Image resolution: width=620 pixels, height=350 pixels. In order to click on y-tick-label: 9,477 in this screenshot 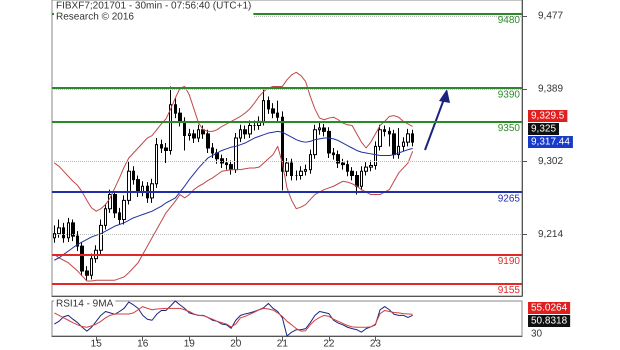, I will do `click(551, 16)`.